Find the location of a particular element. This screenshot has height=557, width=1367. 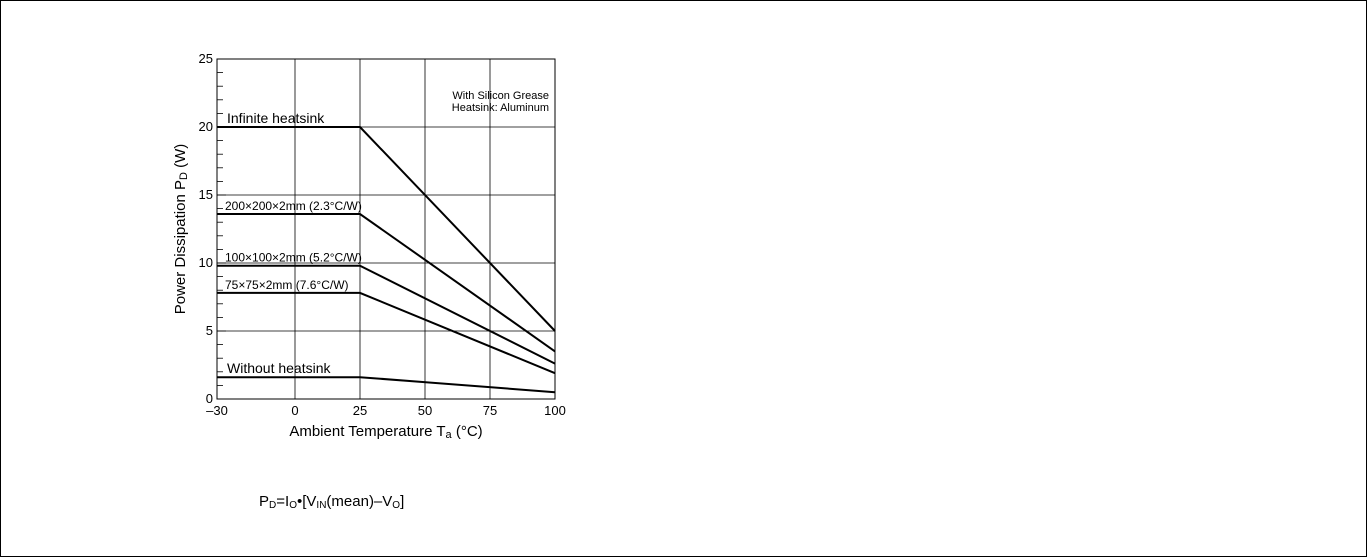

series-lines is located at coordinates (386, 260).